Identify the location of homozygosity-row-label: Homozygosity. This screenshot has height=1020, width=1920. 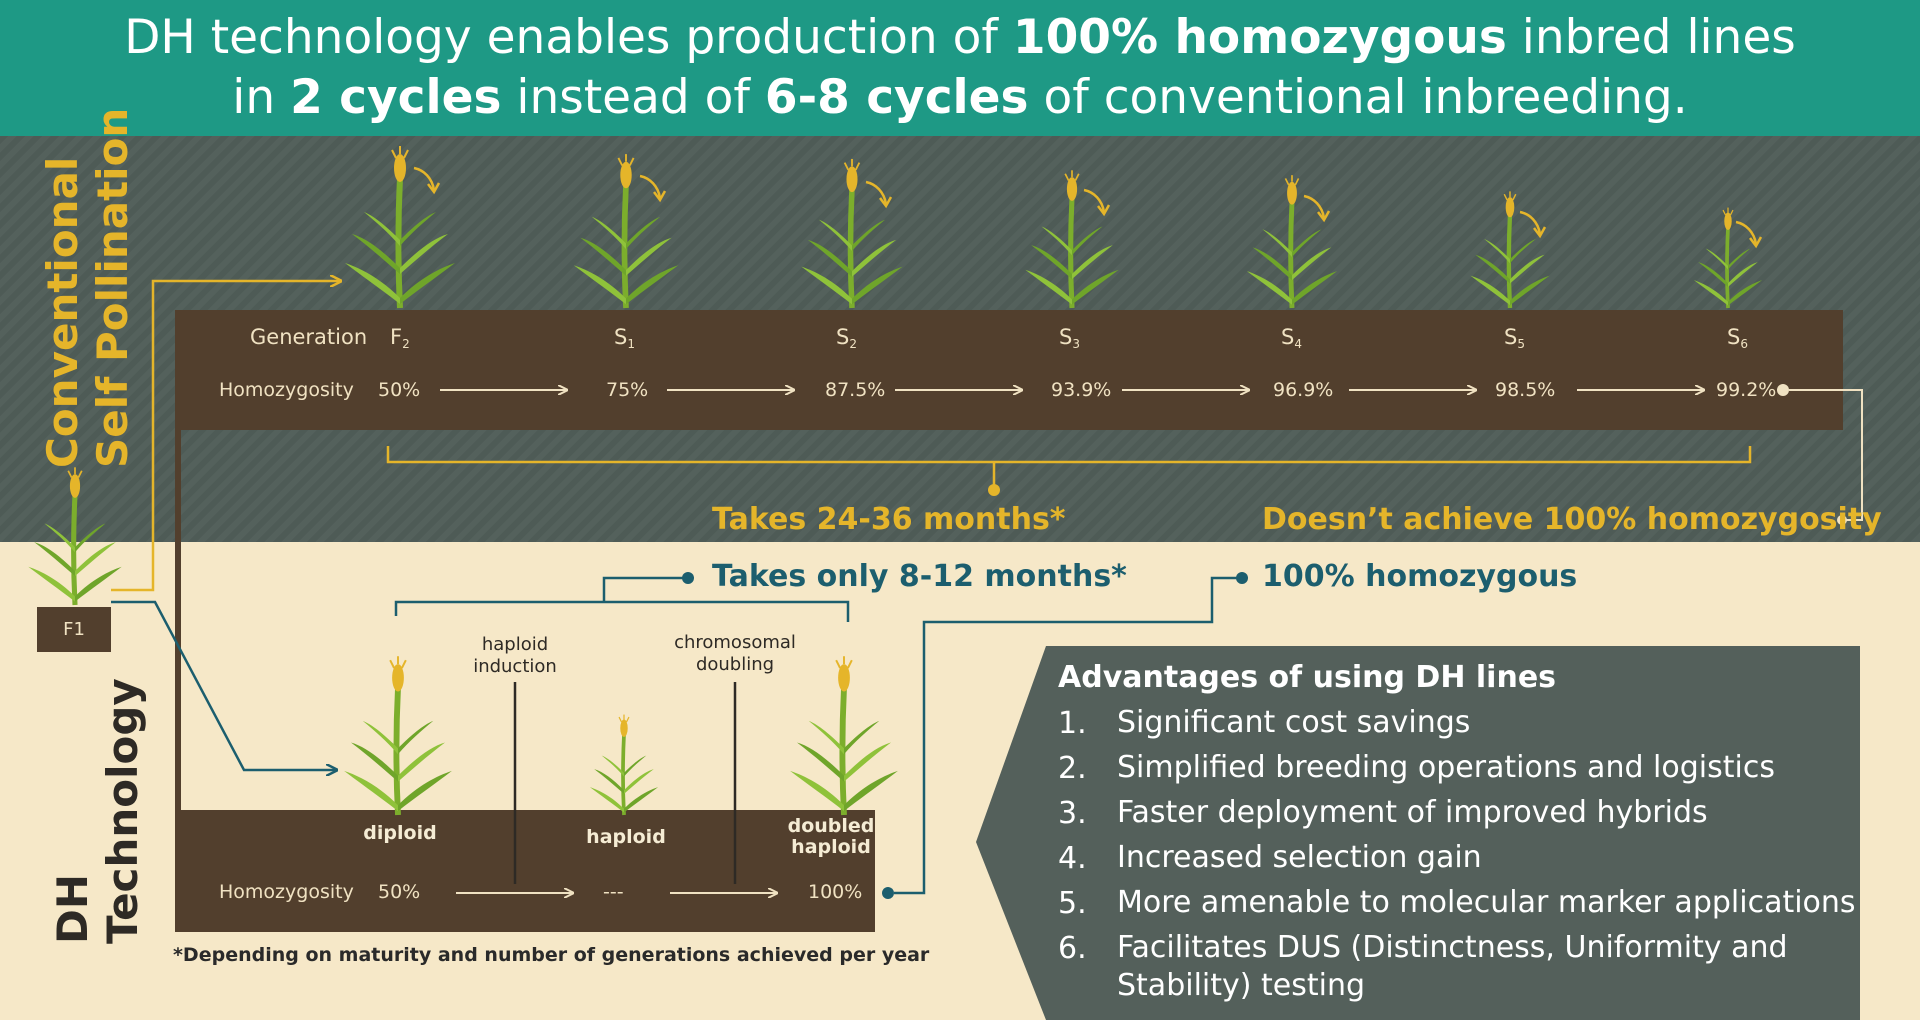
(286, 390).